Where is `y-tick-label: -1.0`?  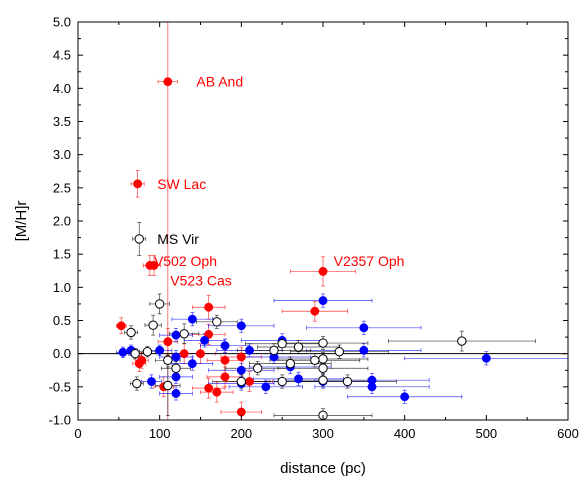
y-tick-label: -1.0 is located at coordinates (60, 420).